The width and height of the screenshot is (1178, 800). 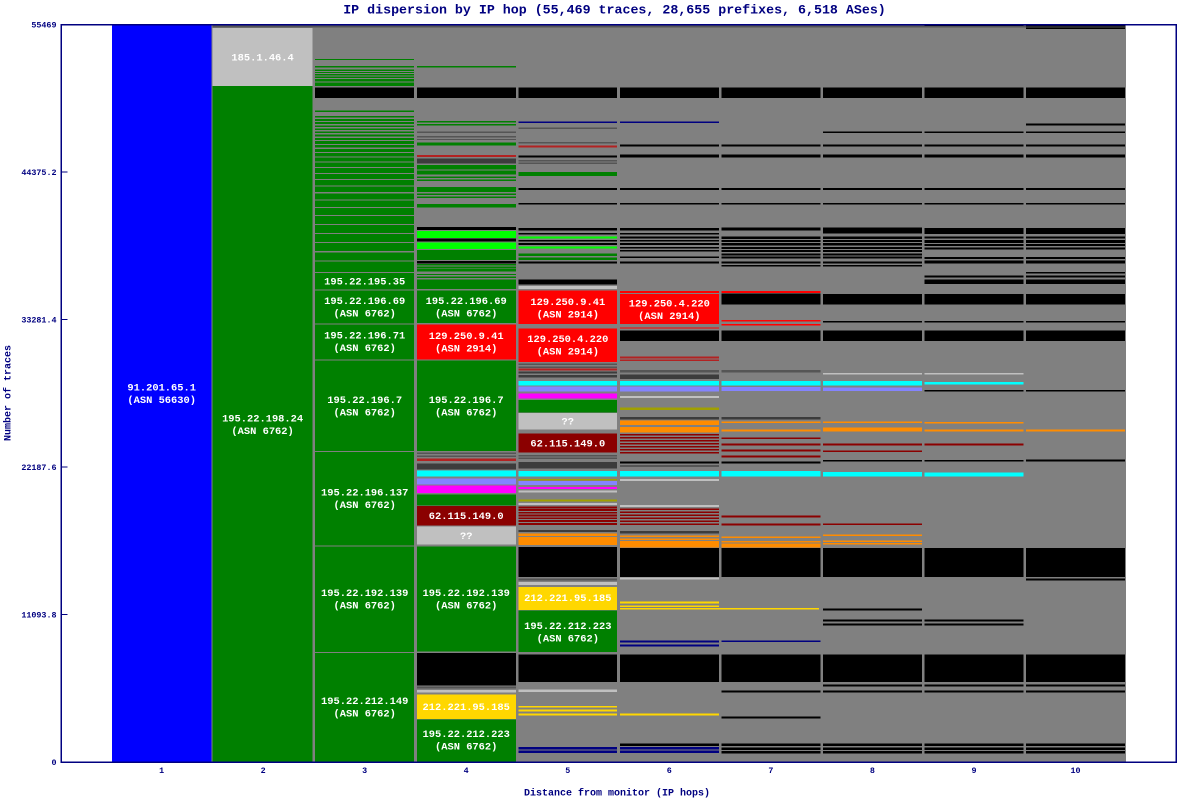 What do you see at coordinates (364, 494) in the screenshot?
I see `svg-text: 195.22.196.137` at bounding box center [364, 494].